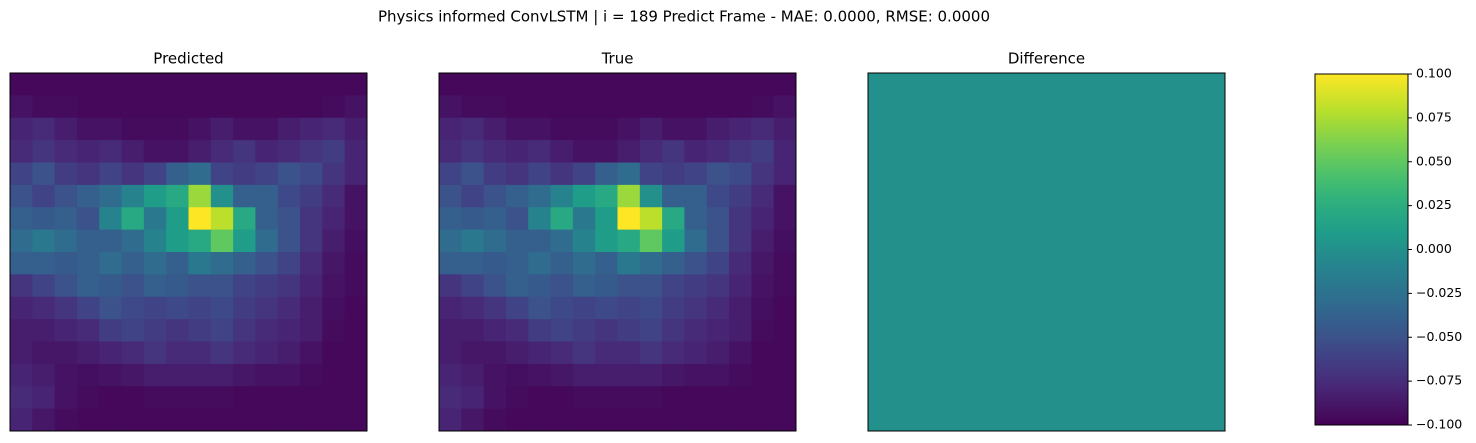  Describe the element at coordinates (617, 59) in the screenshot. I see `panel-title: True` at that location.